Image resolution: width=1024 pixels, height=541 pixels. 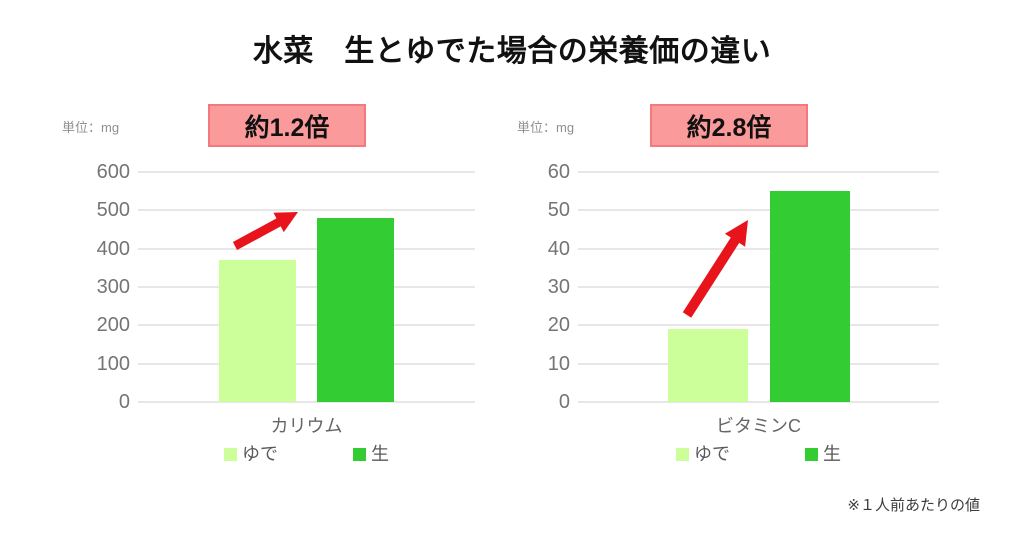 What do you see at coordinates (306, 426) in the screenshot?
I see `category-label: カリウム` at bounding box center [306, 426].